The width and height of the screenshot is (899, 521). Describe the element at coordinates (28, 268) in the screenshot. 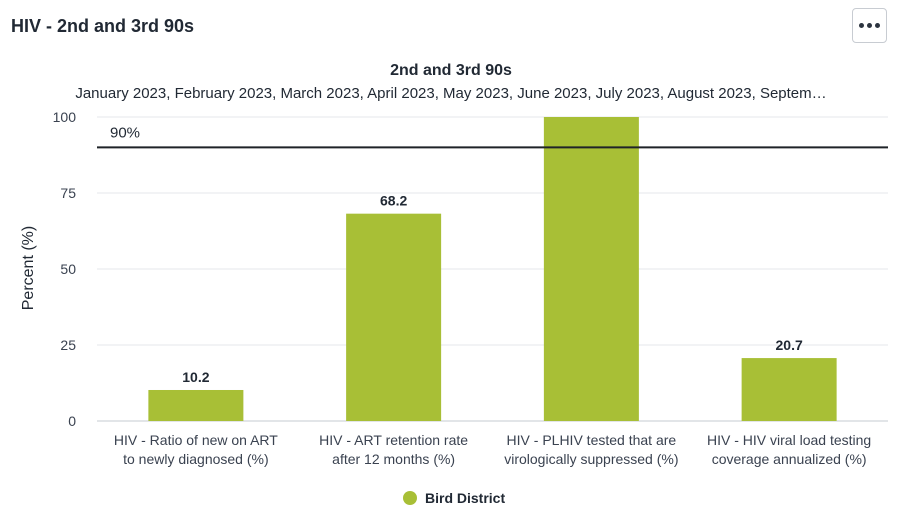

I see `y-axis-label: Percent (%)` at that location.